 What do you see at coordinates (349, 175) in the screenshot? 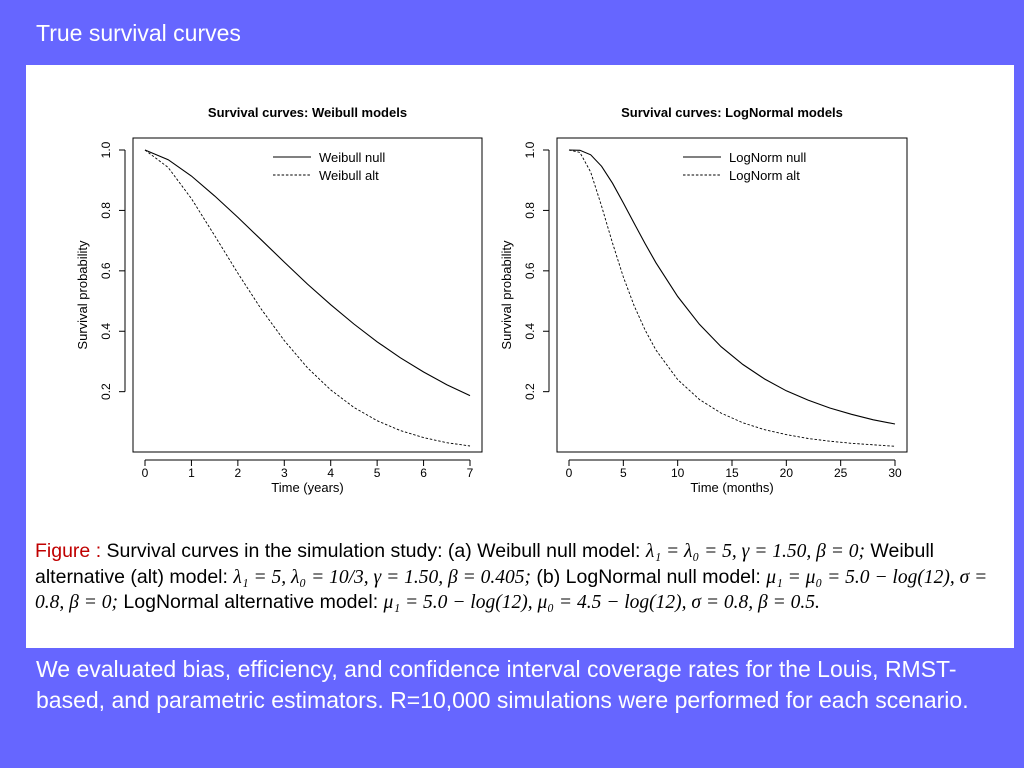
I see `legend-label-0-1: Weibull alt` at bounding box center [349, 175].